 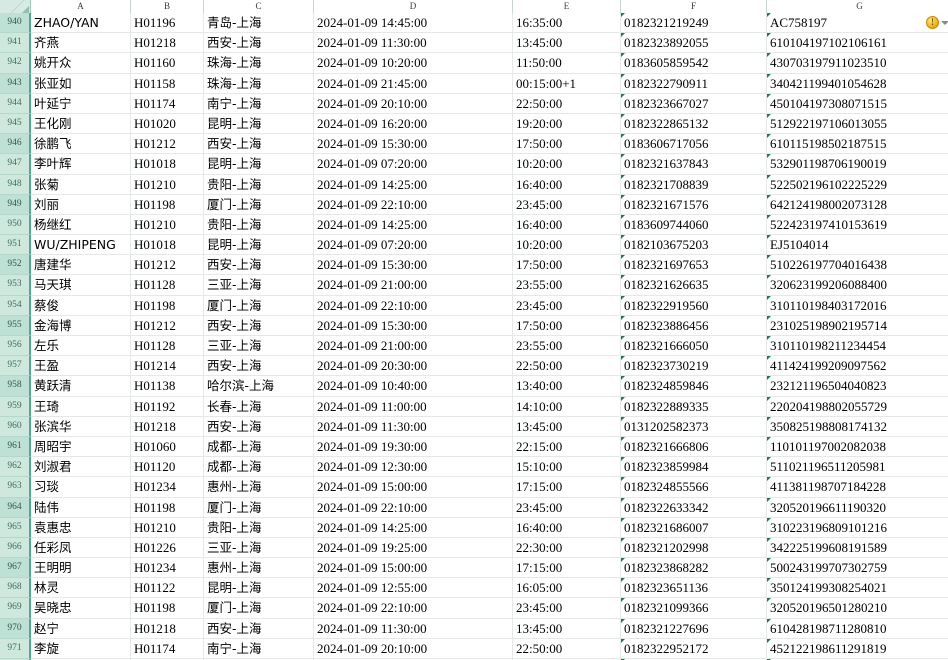 What do you see at coordinates (167, 103) in the screenshot?
I see `cell-B-944: H01174` at bounding box center [167, 103].